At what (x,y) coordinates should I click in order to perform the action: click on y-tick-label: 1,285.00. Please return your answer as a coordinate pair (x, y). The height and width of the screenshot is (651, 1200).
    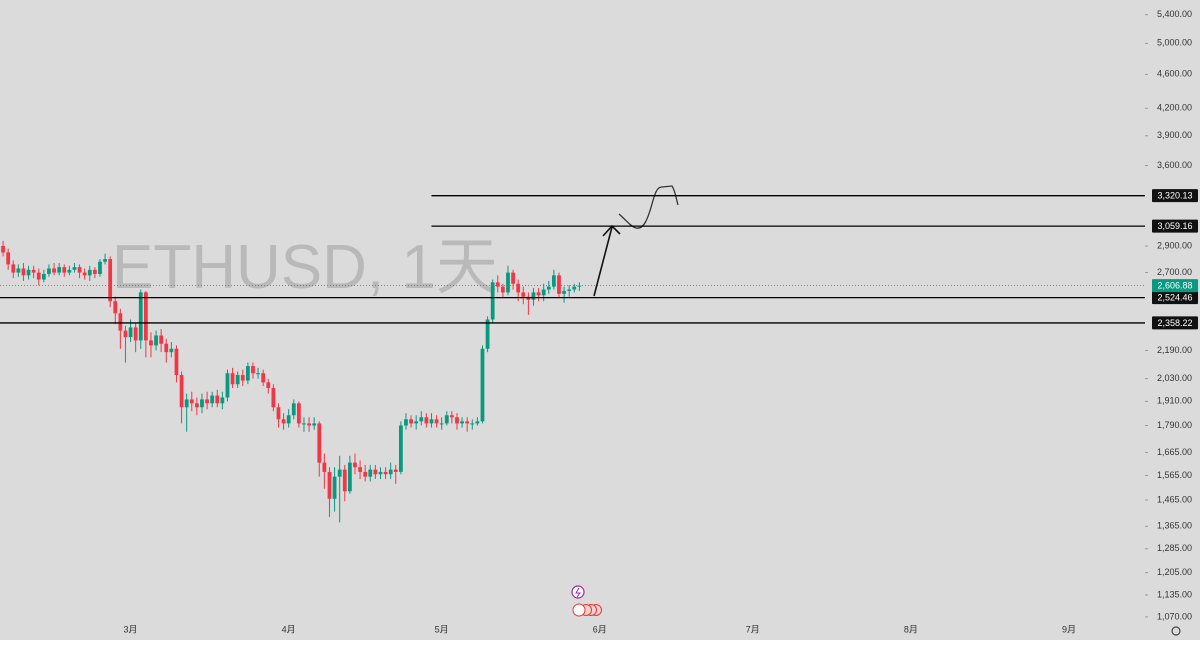
    Looking at the image, I should click on (1174, 548).